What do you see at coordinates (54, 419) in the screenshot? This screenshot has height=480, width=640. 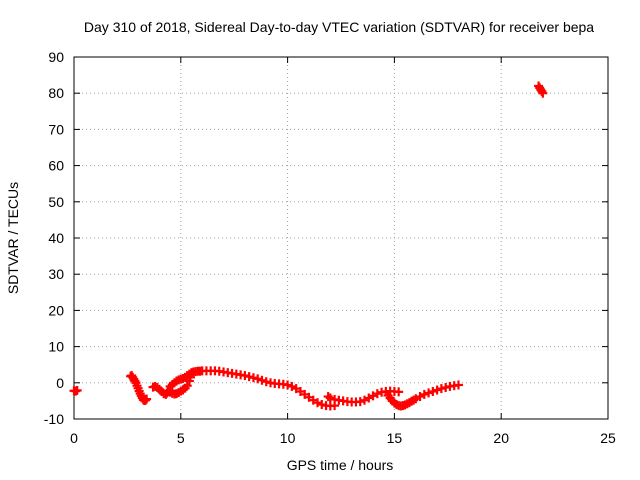 I see `y-tick-label: -10` at bounding box center [54, 419].